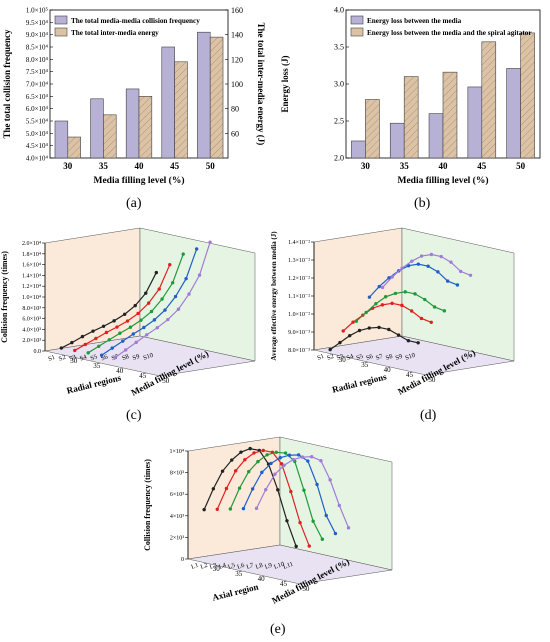 The image size is (550, 642). I want to click on x-tick-label: S6, so click(105, 357).